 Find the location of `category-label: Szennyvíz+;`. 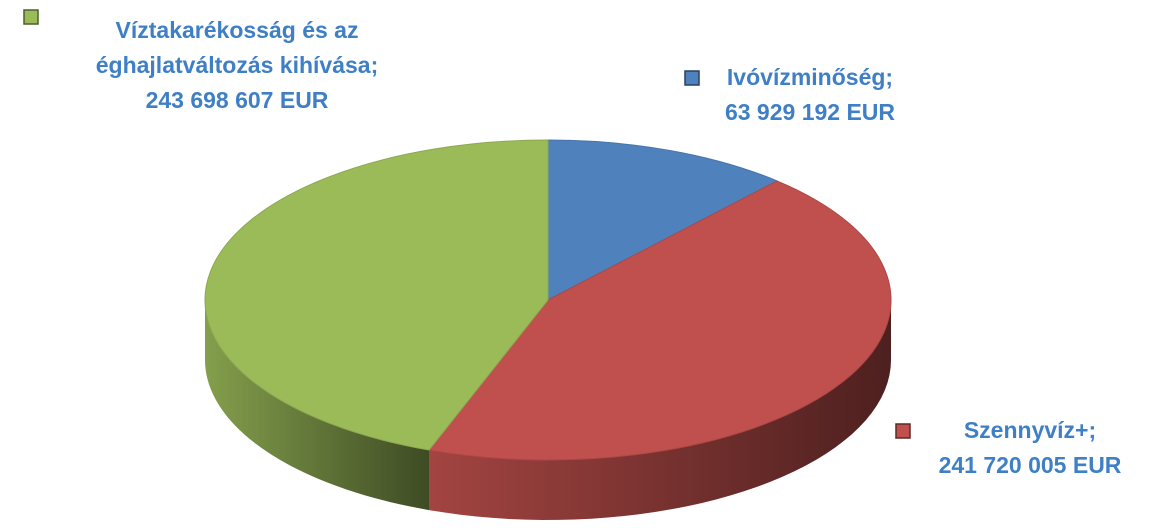

category-label: Szennyvíz+; is located at coordinates (1030, 430).